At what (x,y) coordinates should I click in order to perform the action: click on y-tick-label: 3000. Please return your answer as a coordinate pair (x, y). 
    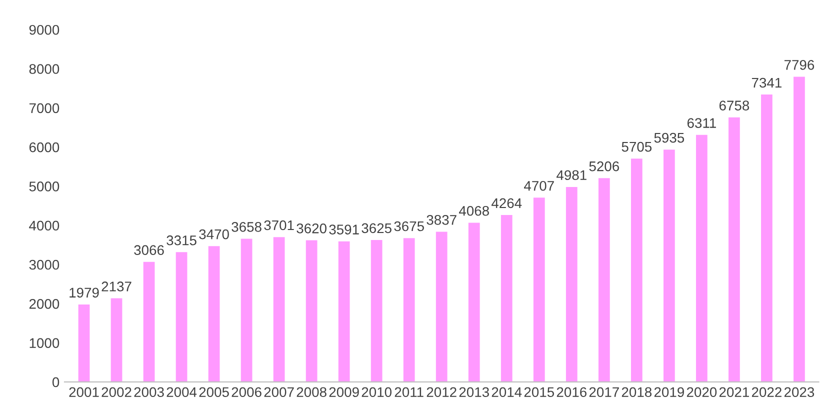
    Looking at the image, I should click on (44, 265).